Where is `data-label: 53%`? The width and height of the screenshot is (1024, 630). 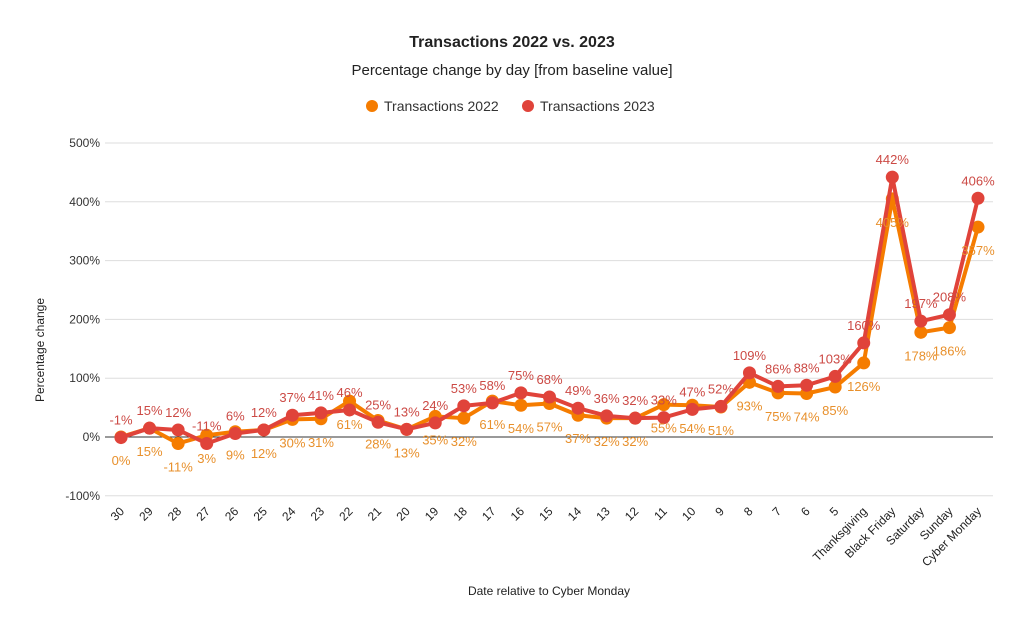
data-label: 53% is located at coordinates (464, 388).